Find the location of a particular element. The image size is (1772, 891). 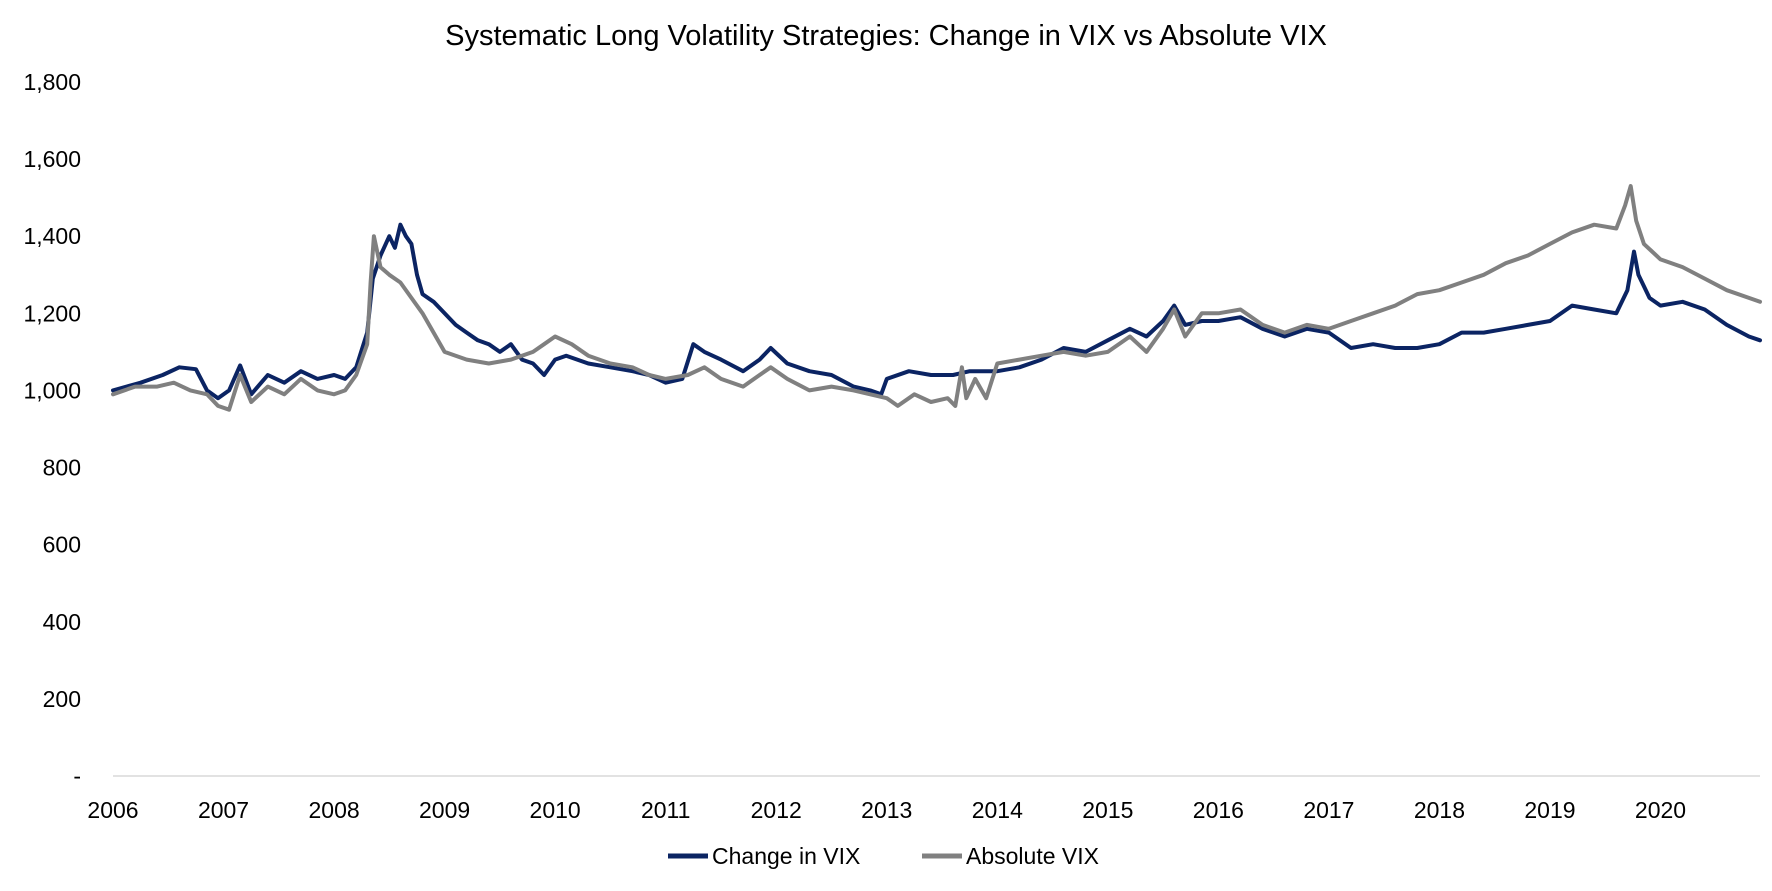

y-tick-label: - is located at coordinates (77, 776).